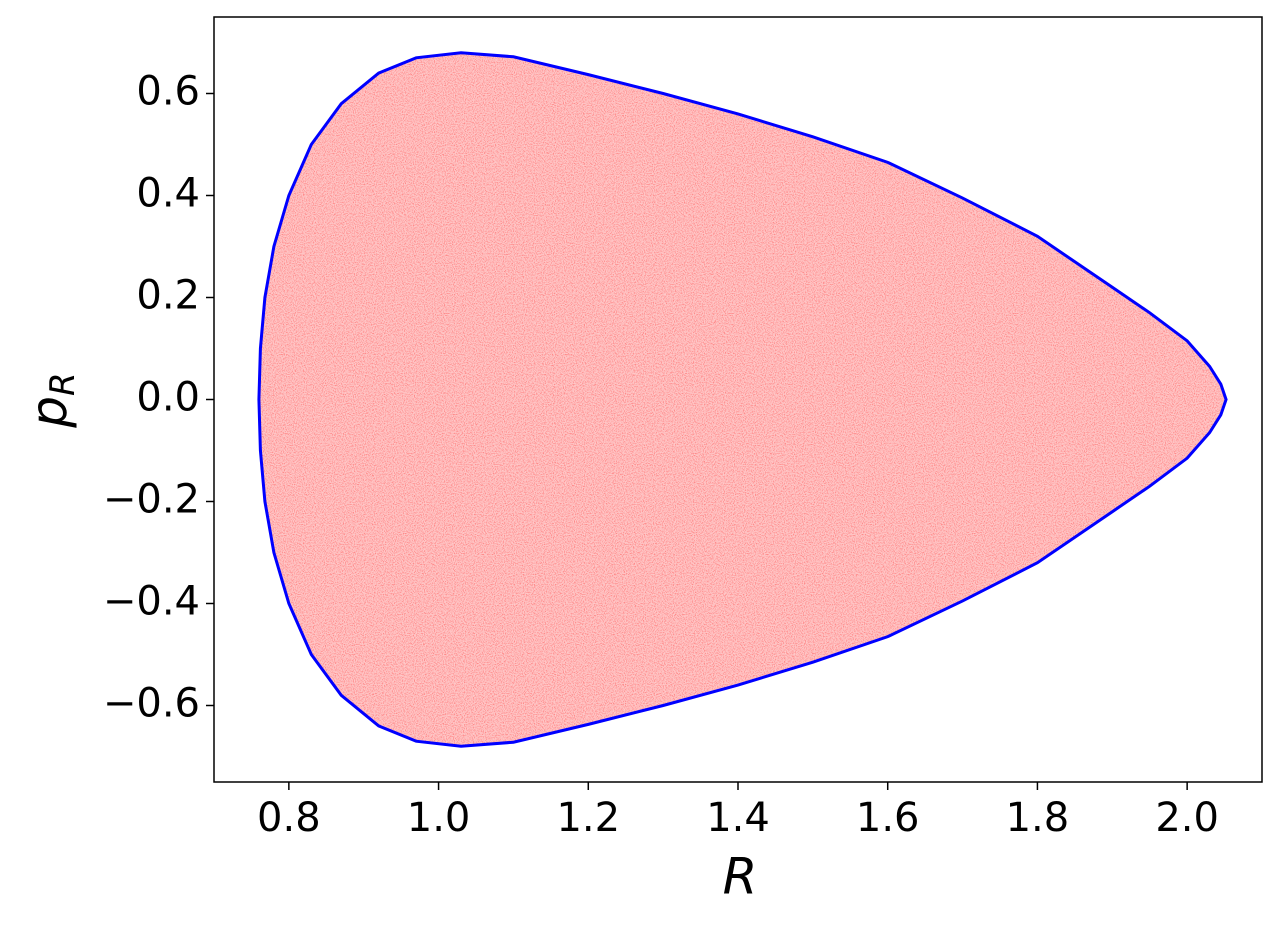 This screenshot has height=928, width=1280. I want to click on y-axis-label: pR, so click(51, 400).